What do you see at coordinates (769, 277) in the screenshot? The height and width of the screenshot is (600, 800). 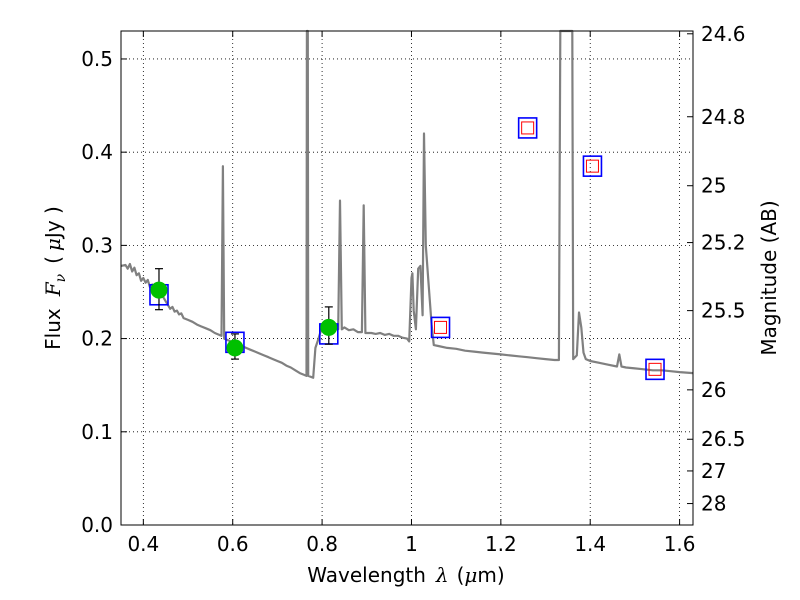 I see `right-axis-label: Magnitude (AB)` at bounding box center [769, 277].